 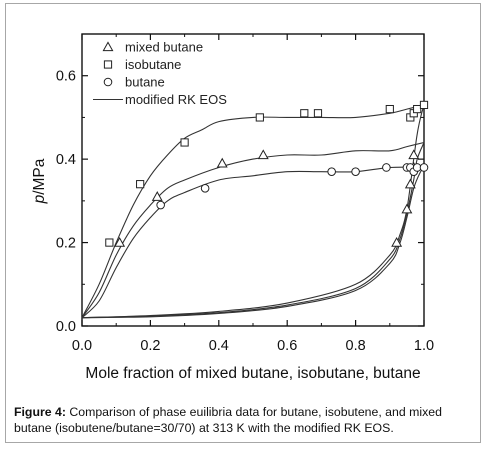 I want to click on y-axis-title: p/MPa, so click(x=39, y=181).